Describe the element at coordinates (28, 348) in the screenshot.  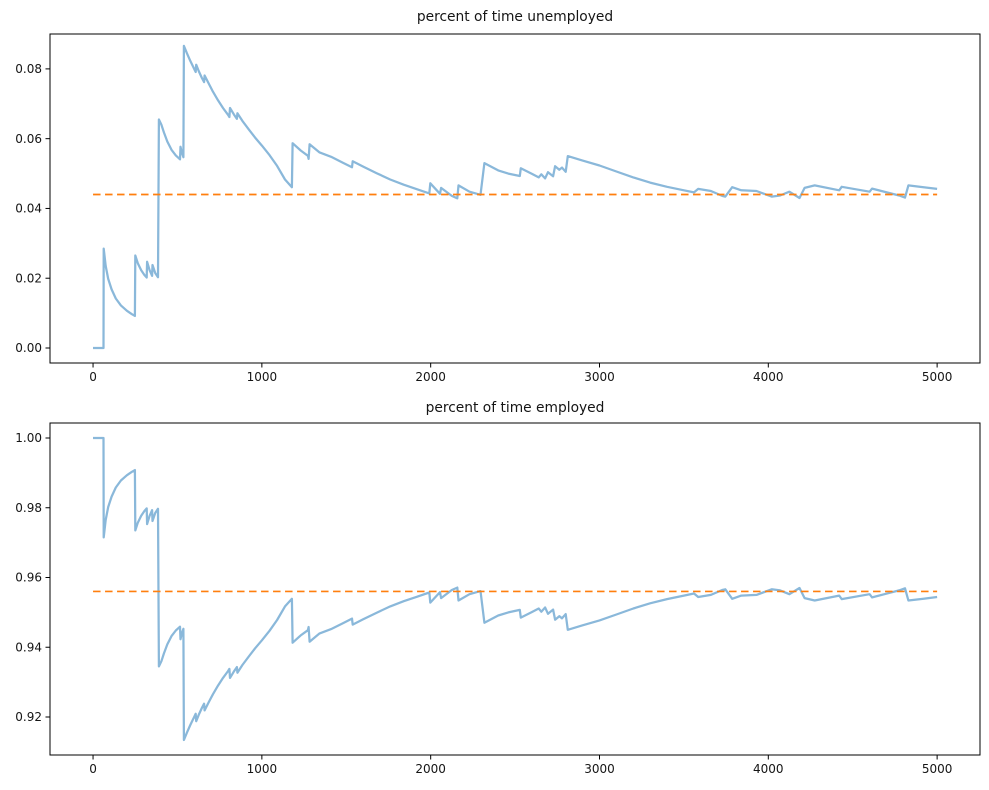
I see `y-tick-label: 0.00` at that location.